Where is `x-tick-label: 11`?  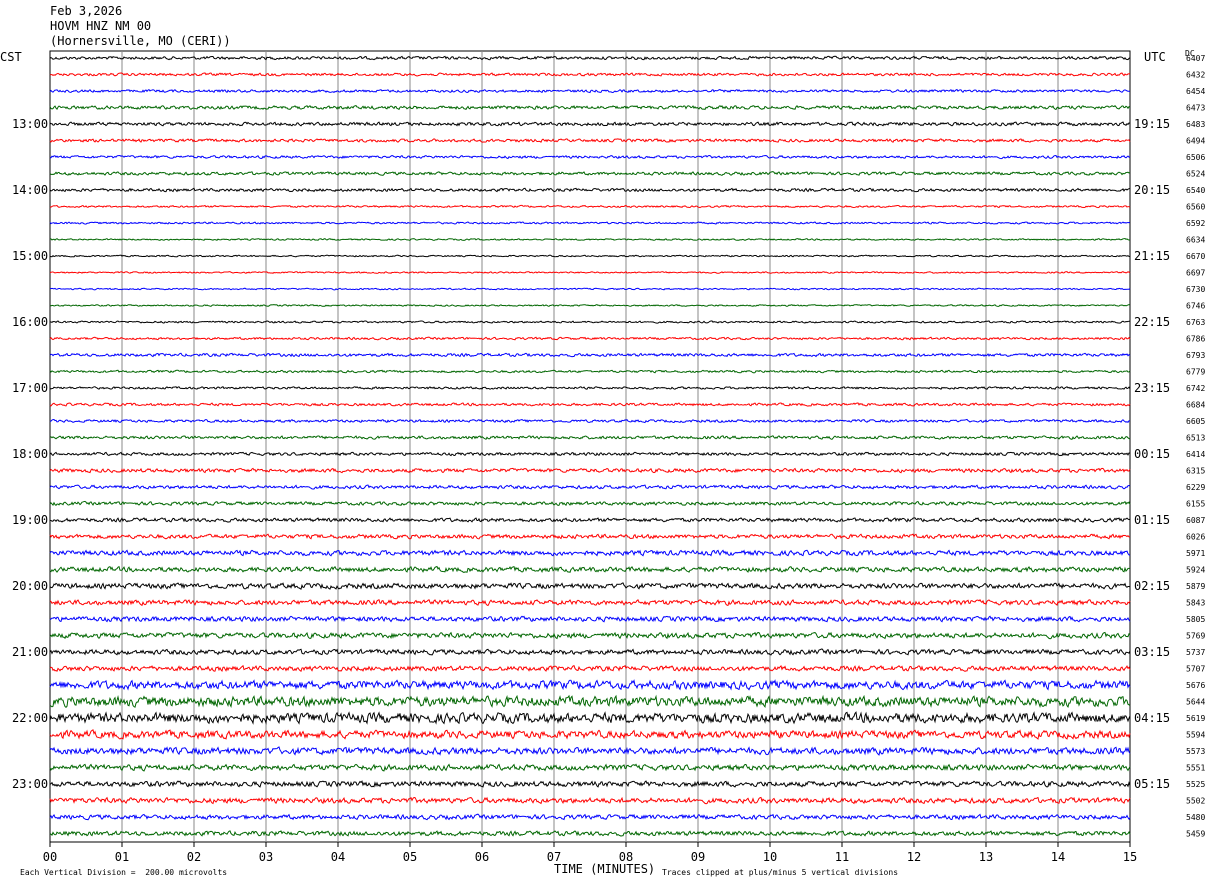 x-tick-label: 11 is located at coordinates (842, 857).